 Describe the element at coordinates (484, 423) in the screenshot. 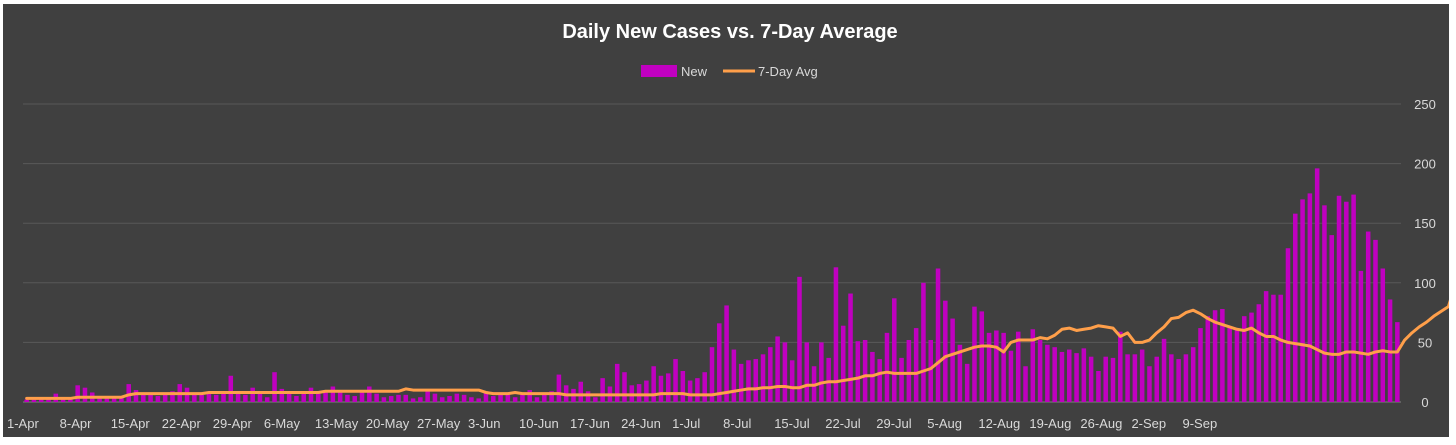

I see `x-tick-label: 3-Jun` at that location.